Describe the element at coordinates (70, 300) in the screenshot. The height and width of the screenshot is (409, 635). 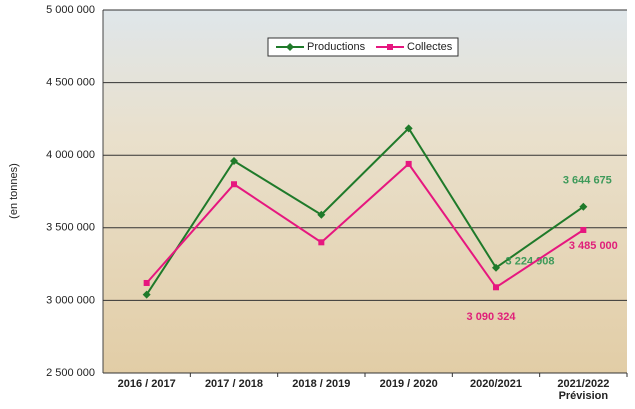
I see `y-tick-label: 3 000 000` at that location.